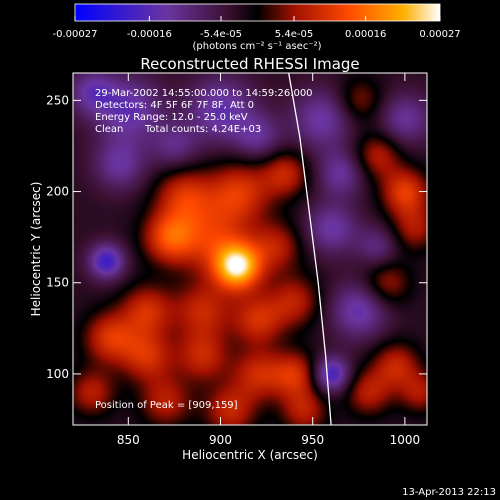 The height and width of the screenshot is (500, 500). I want to click on y-tick-label: 200, so click(57, 192).